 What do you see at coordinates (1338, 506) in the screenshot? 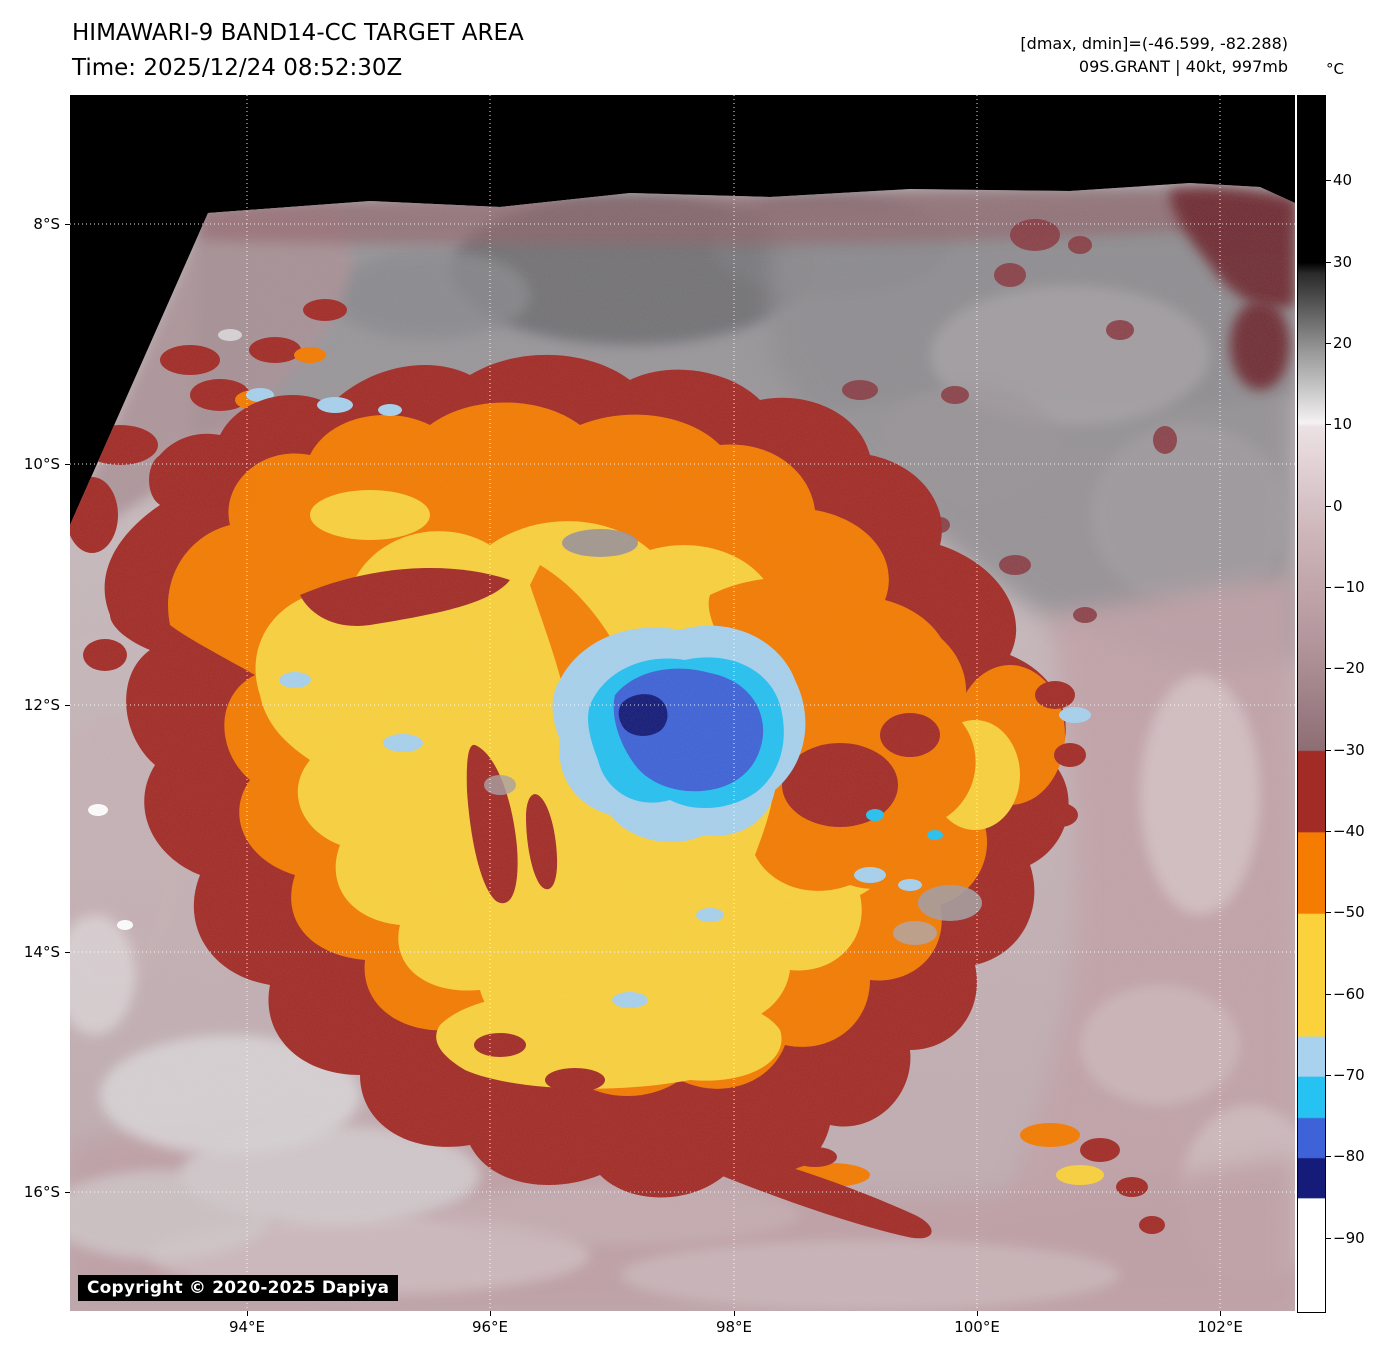
I see `cb-label-0: 0` at bounding box center [1338, 506].